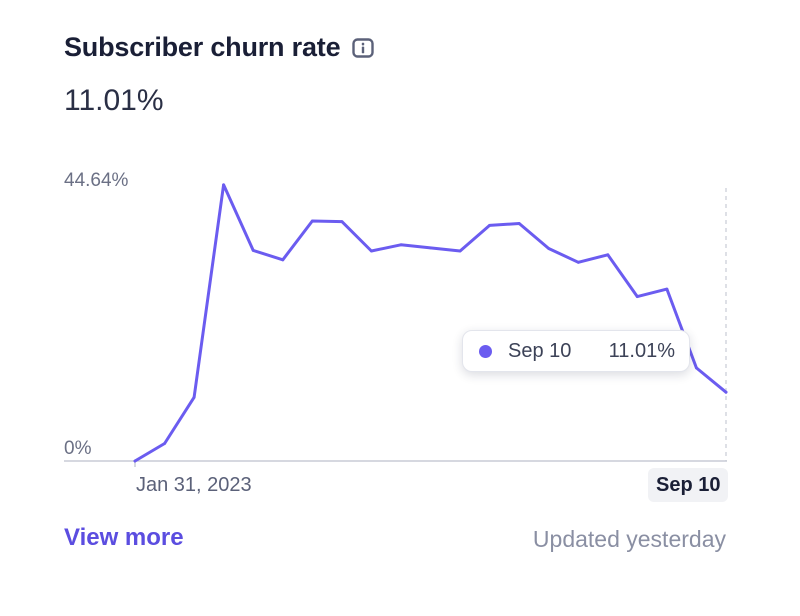 Image resolution: width=800 pixels, height=616 pixels. I want to click on view-more-link: View more, so click(124, 537).